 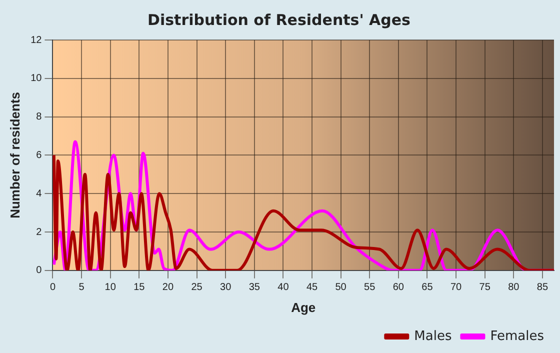 What do you see at coordinates (36, 78) in the screenshot?
I see `y-tick-label: 10` at bounding box center [36, 78].